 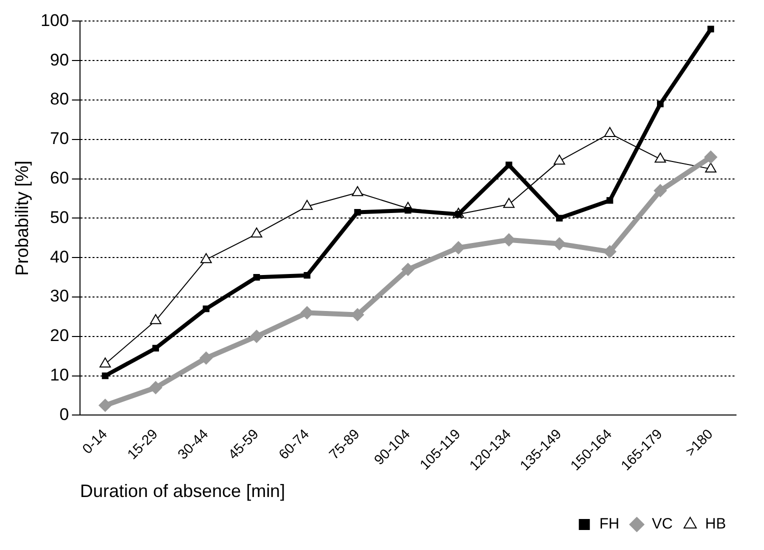 I want to click on y-tick-label: 50, so click(x=59, y=217).